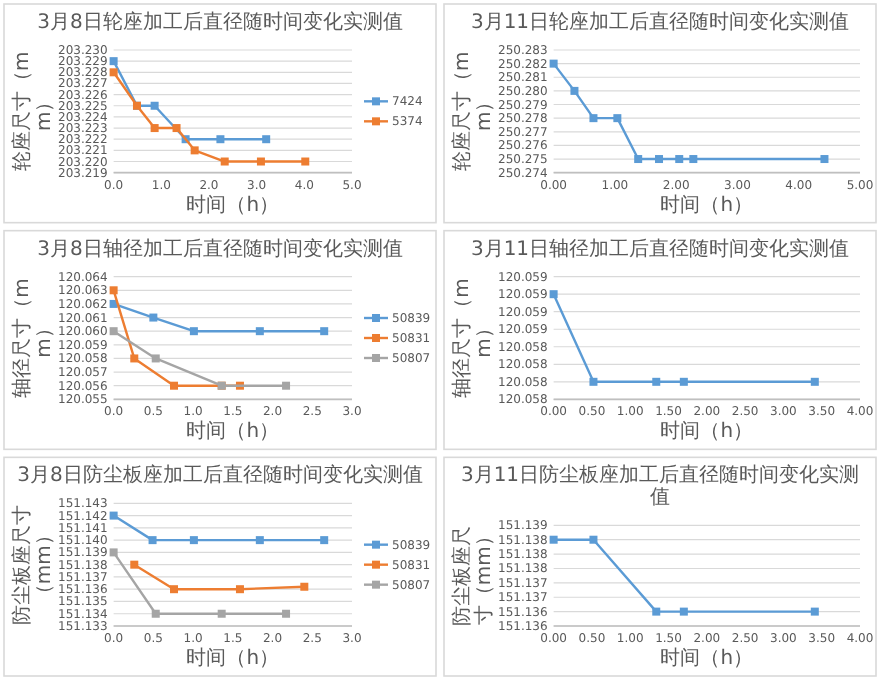 This screenshot has width=880, height=680. Describe the element at coordinates (660, 486) in the screenshot. I see `chart-title: 3月11日防尘板座加工后直径随时间变化实测值` at that location.